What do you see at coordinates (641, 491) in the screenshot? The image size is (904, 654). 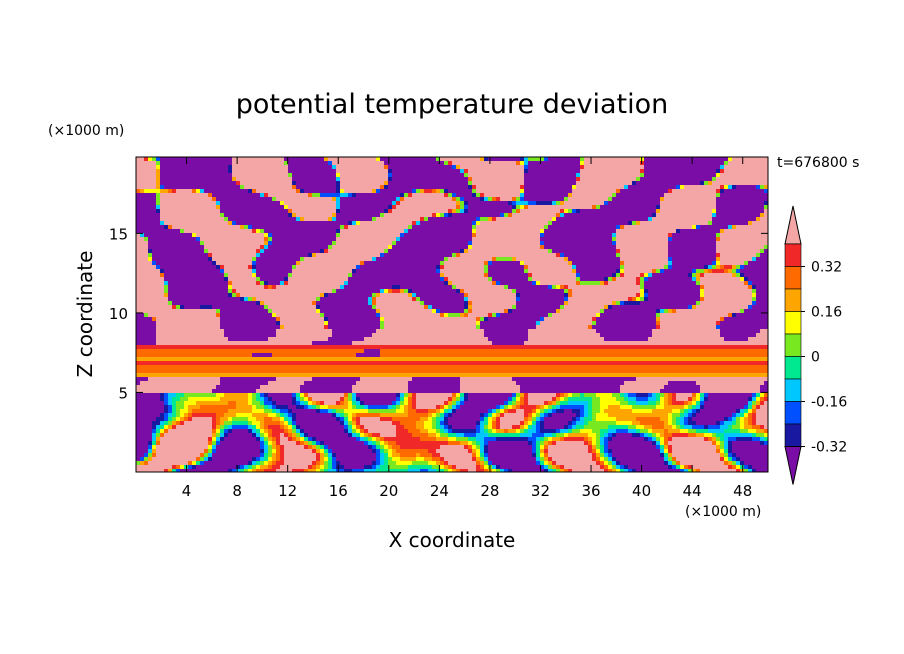 I see `x-tick-label: 40` at bounding box center [641, 491].